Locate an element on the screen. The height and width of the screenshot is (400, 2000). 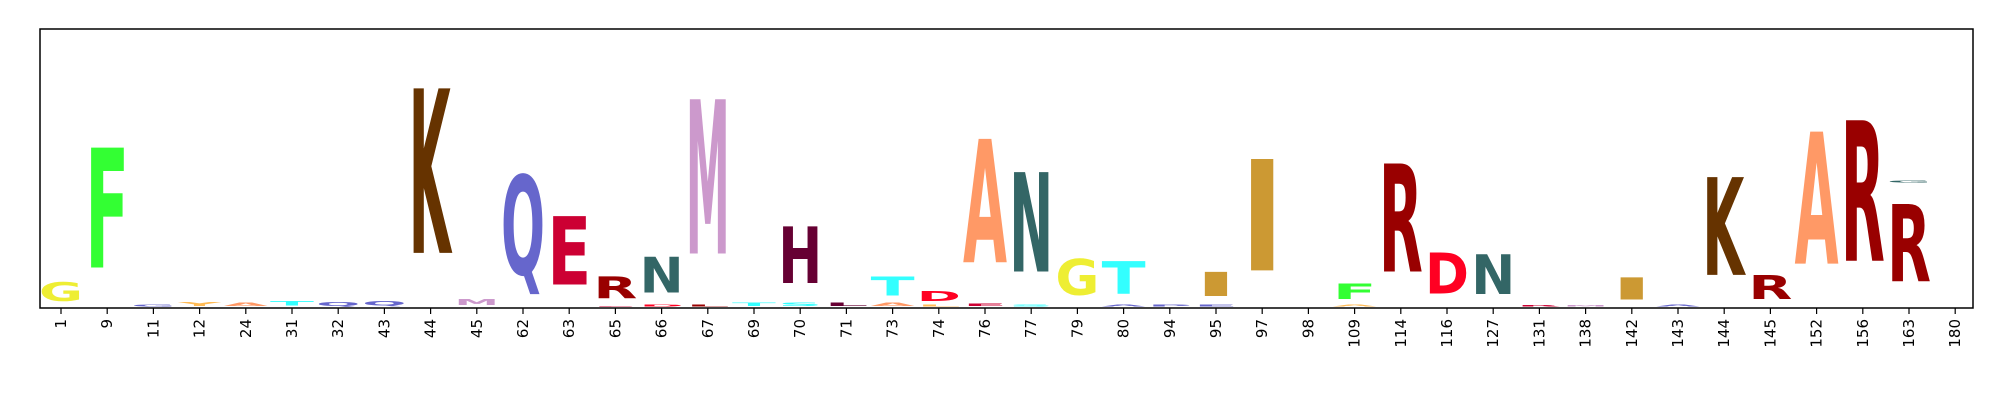
x-tick-label: 109 is located at coordinates (1355, 333).